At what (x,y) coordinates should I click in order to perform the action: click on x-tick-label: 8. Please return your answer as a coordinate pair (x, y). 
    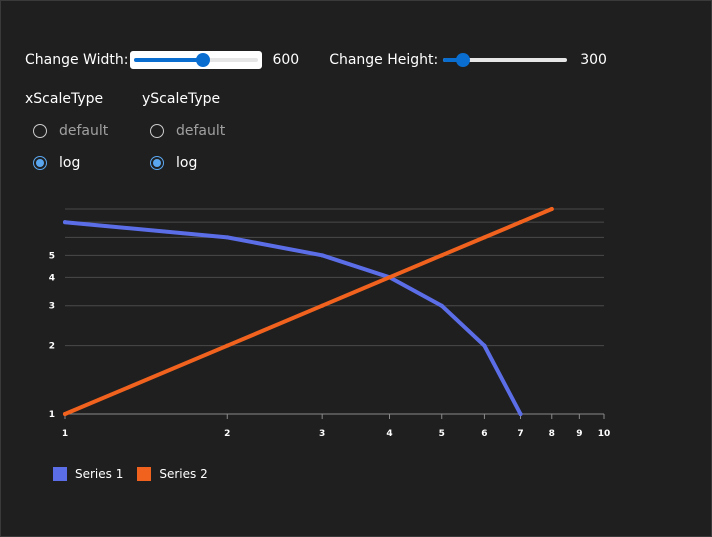
    Looking at the image, I should click on (552, 434).